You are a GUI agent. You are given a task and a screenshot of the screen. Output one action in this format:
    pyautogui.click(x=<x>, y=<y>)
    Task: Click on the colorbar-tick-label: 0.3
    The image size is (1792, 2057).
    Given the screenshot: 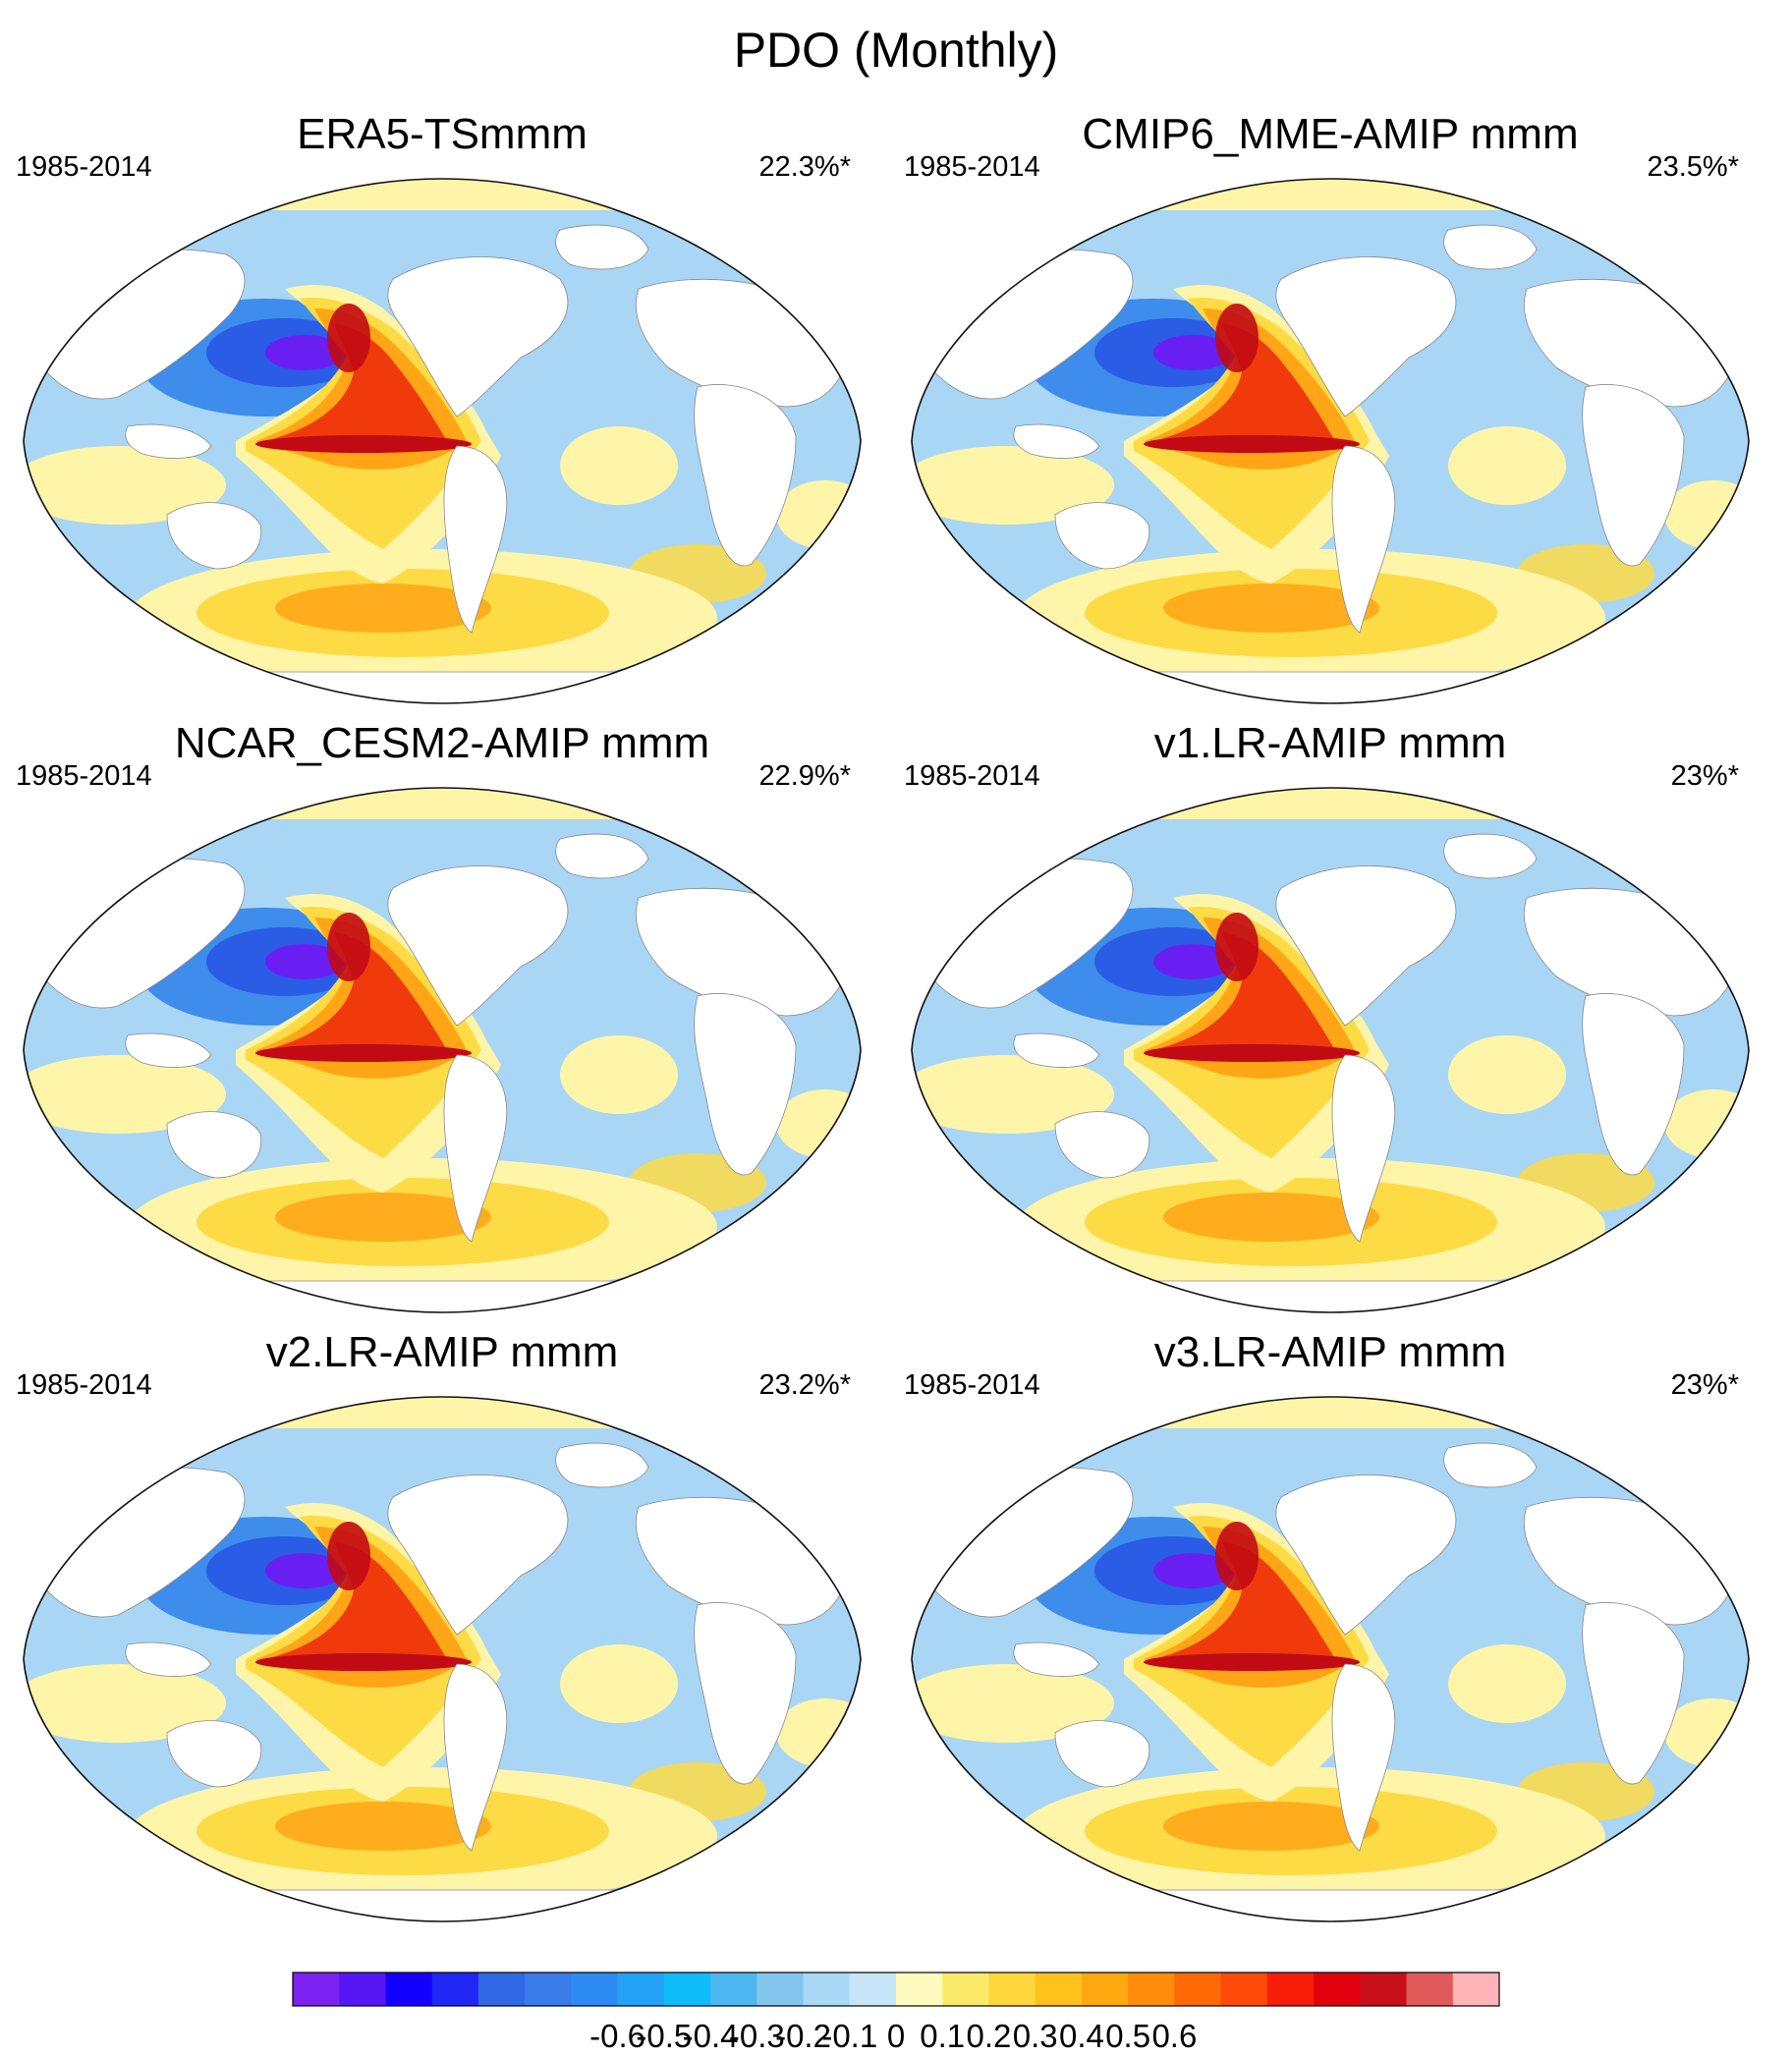 What is the action you would take?
    pyautogui.click(x=1035, y=2036)
    